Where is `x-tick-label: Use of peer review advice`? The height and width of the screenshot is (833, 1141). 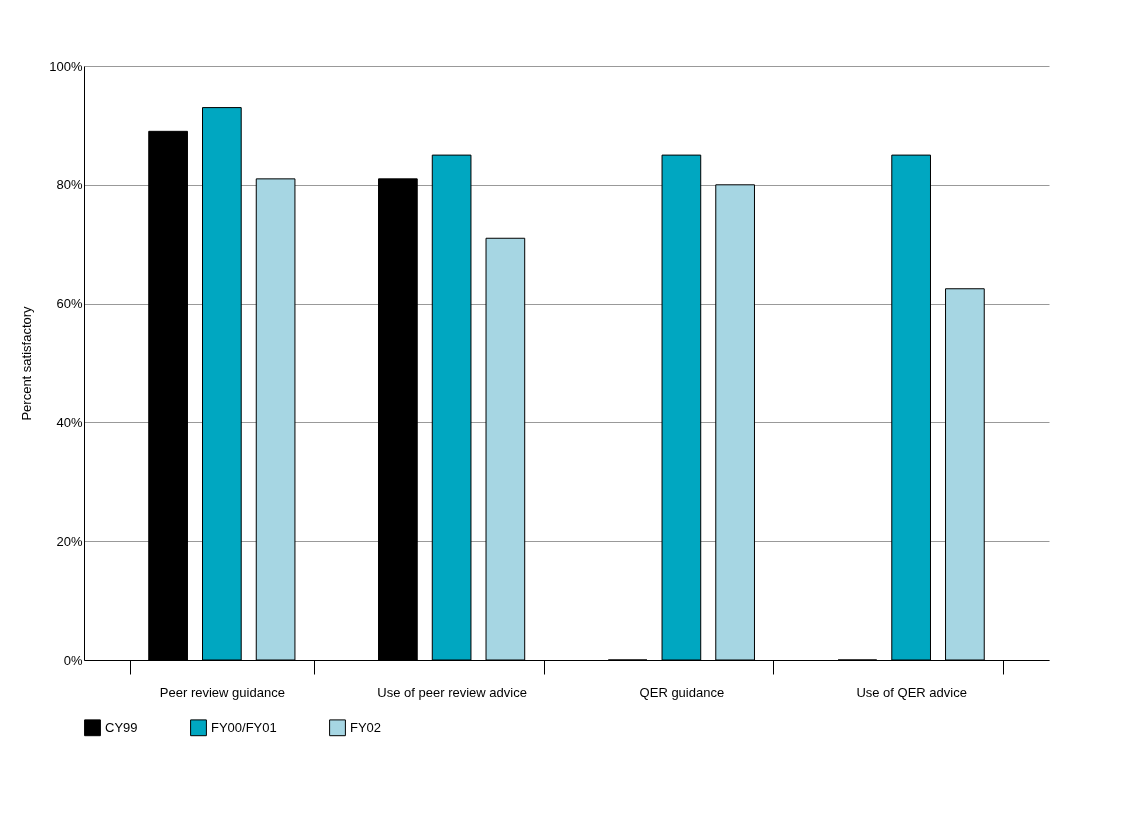
x-tick-label: Use of peer review advice is located at coordinates (452, 692).